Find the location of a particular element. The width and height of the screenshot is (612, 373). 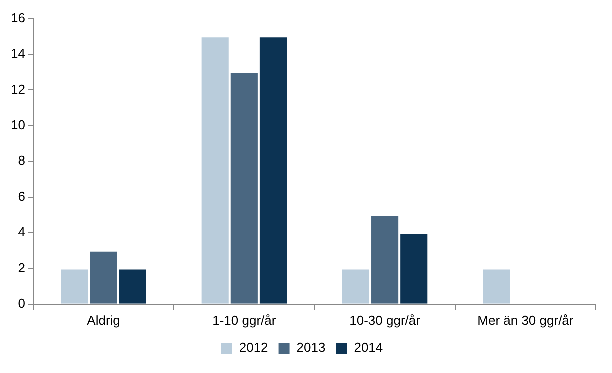

x-tick-label: 10-30 ggr/år is located at coordinates (386, 320).